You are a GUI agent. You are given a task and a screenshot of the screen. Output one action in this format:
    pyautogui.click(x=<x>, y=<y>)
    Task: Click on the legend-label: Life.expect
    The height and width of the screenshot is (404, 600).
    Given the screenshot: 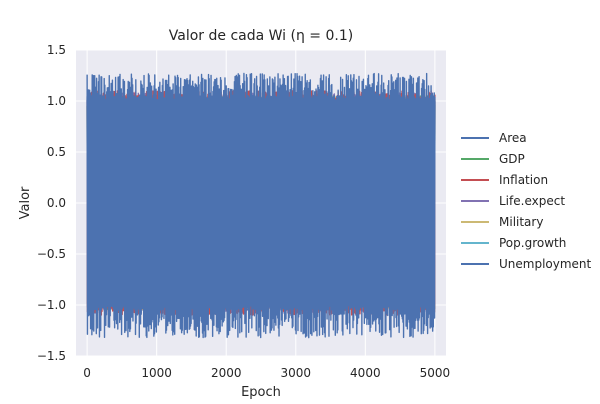 What is the action you would take?
    pyautogui.click(x=532, y=201)
    